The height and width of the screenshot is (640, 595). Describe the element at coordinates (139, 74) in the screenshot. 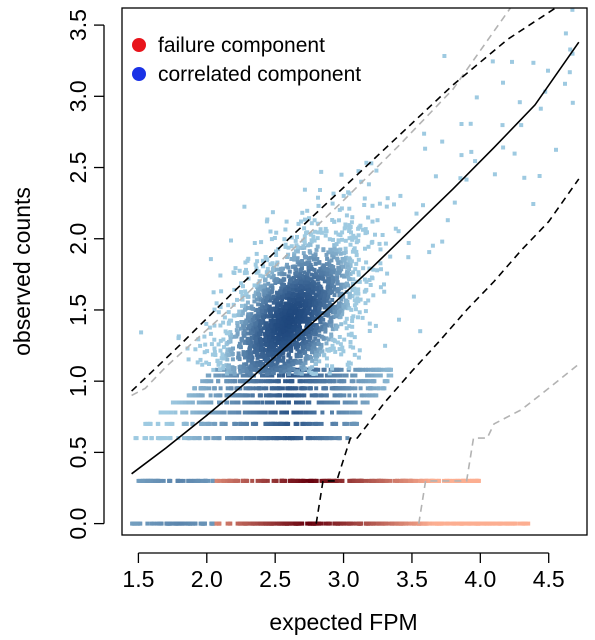

I see `legend-marker-correlated` at that location.